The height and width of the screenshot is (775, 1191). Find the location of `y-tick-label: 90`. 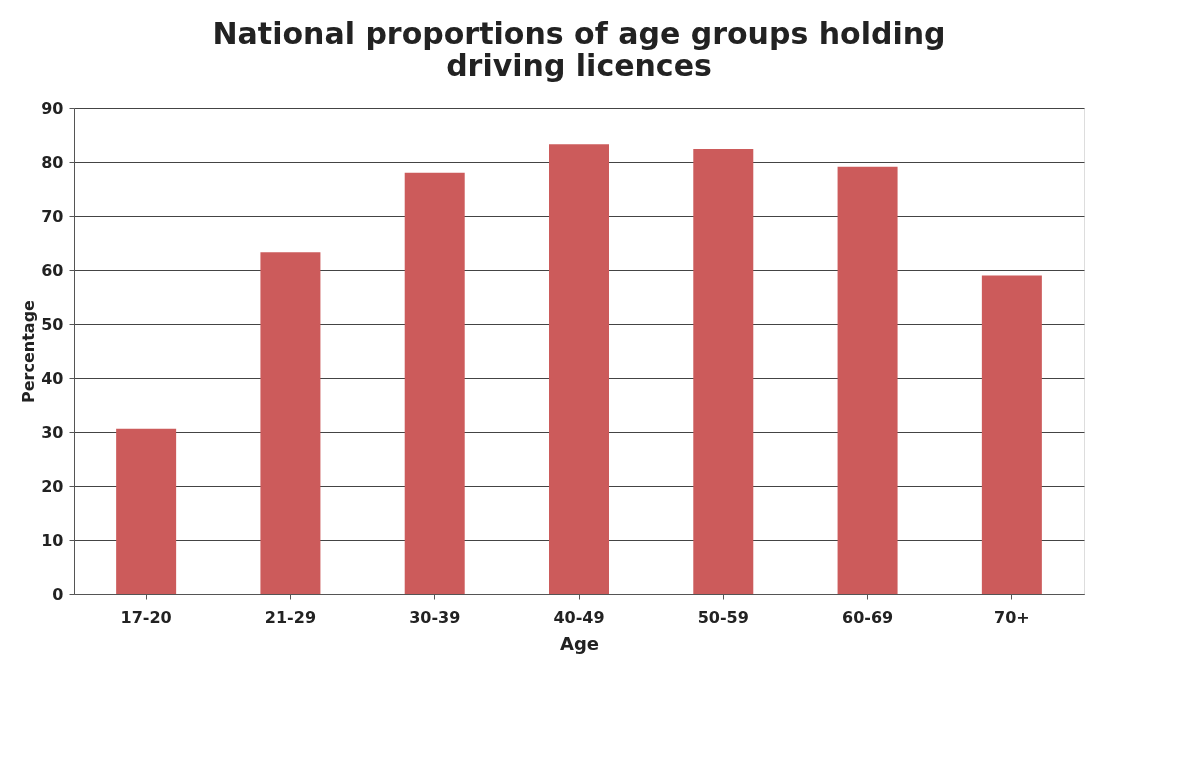

y-tick-label: 90 is located at coordinates (52, 108).